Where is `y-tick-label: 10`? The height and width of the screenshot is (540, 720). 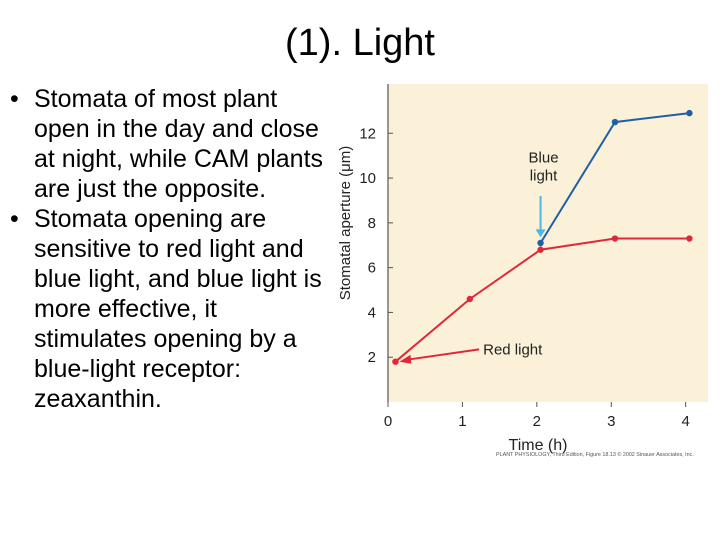
y-tick-label: 10 is located at coordinates (367, 178).